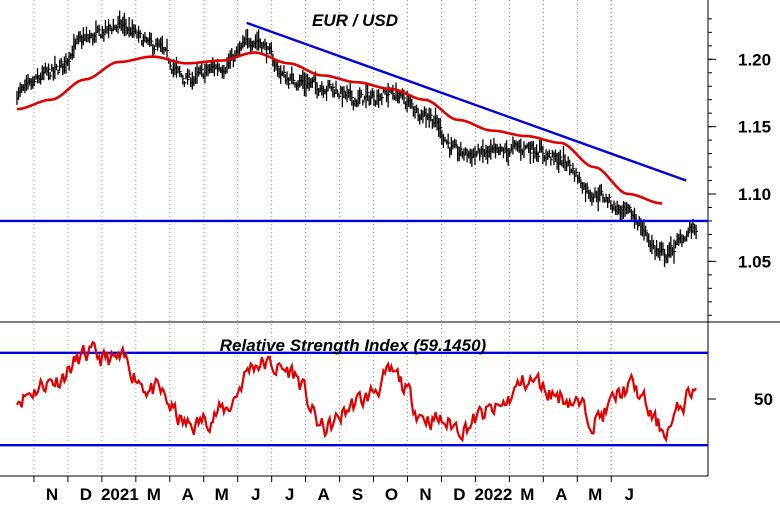 The image size is (780, 506). What do you see at coordinates (754, 59) in the screenshot?
I see `price-tick-label: 1.20` at bounding box center [754, 59].